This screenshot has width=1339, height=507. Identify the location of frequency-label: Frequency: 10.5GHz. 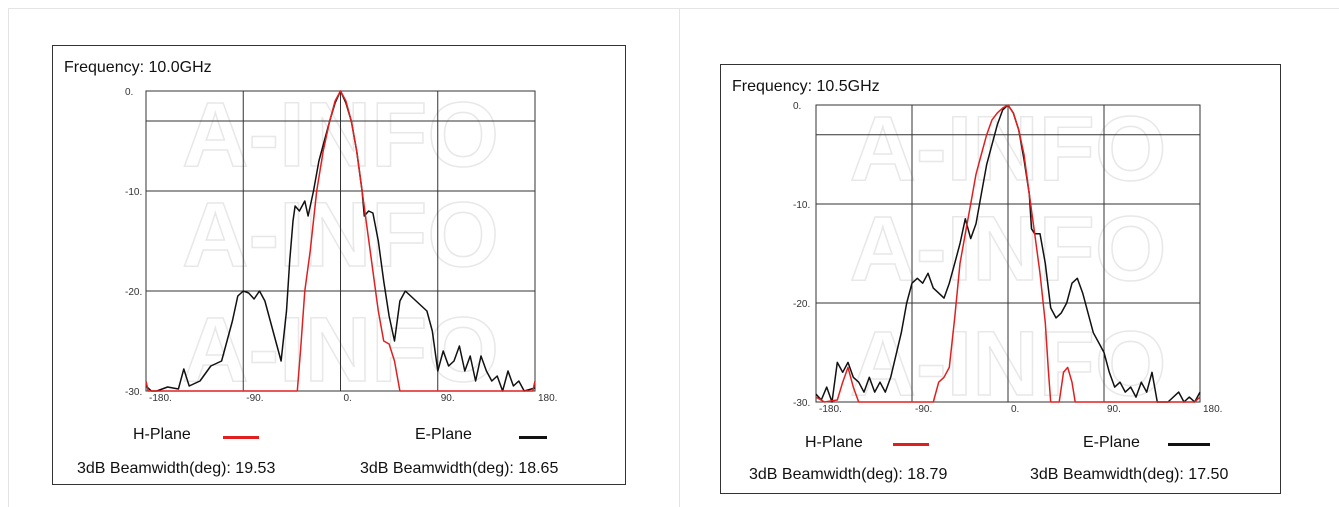
(806, 86).